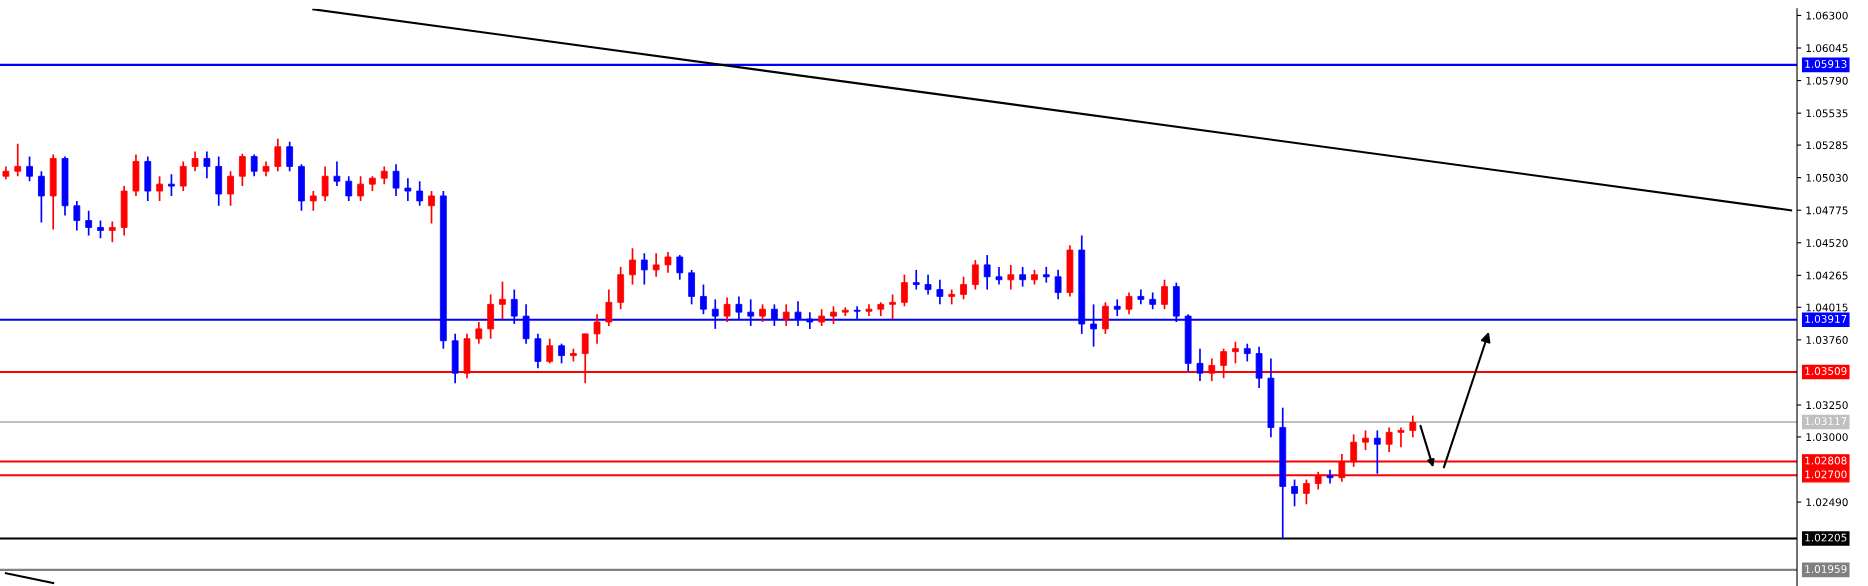  What do you see at coordinates (1827, 113) in the screenshot?
I see `y-tick-label: 1.05535` at bounding box center [1827, 113].